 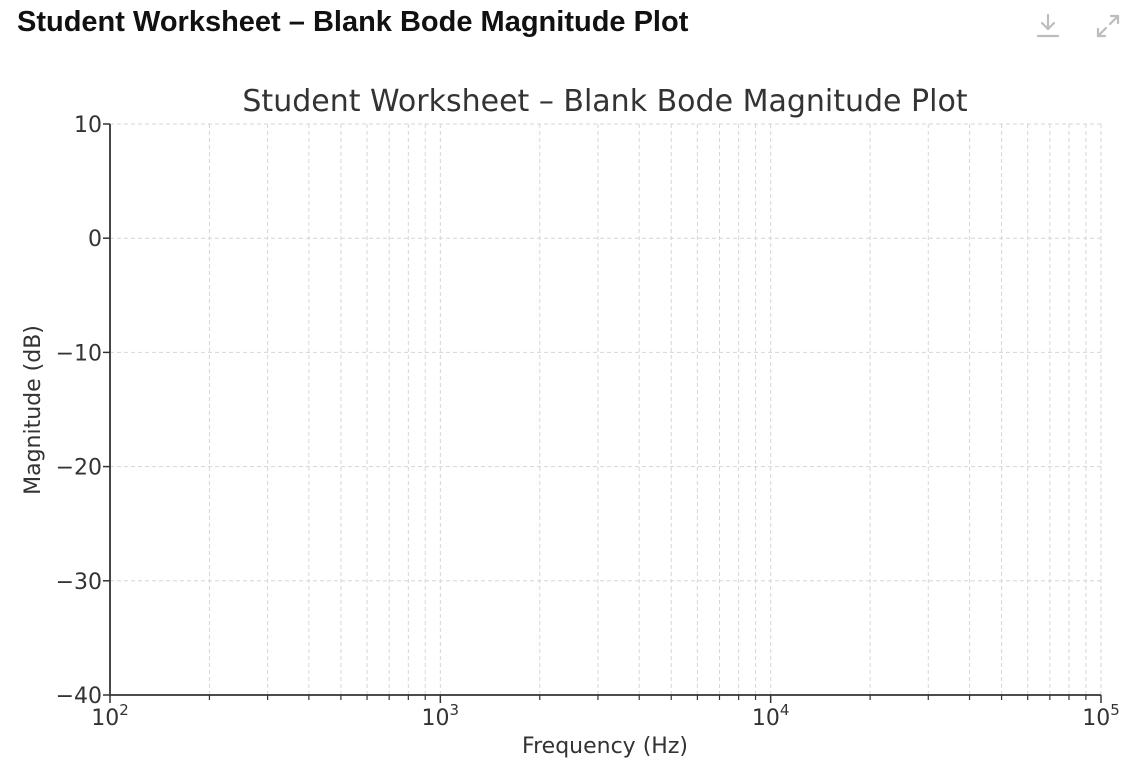 What do you see at coordinates (771, 716) in the screenshot?
I see `x-tick-label: 10⁴` at bounding box center [771, 716].